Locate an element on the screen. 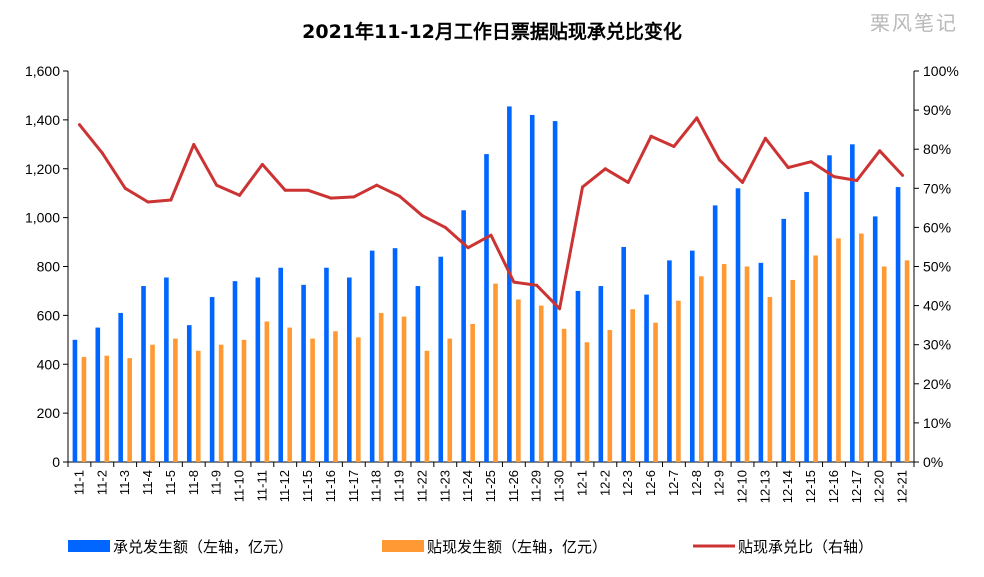  x-axis-tick-label: 11-8 is located at coordinates (193, 482).